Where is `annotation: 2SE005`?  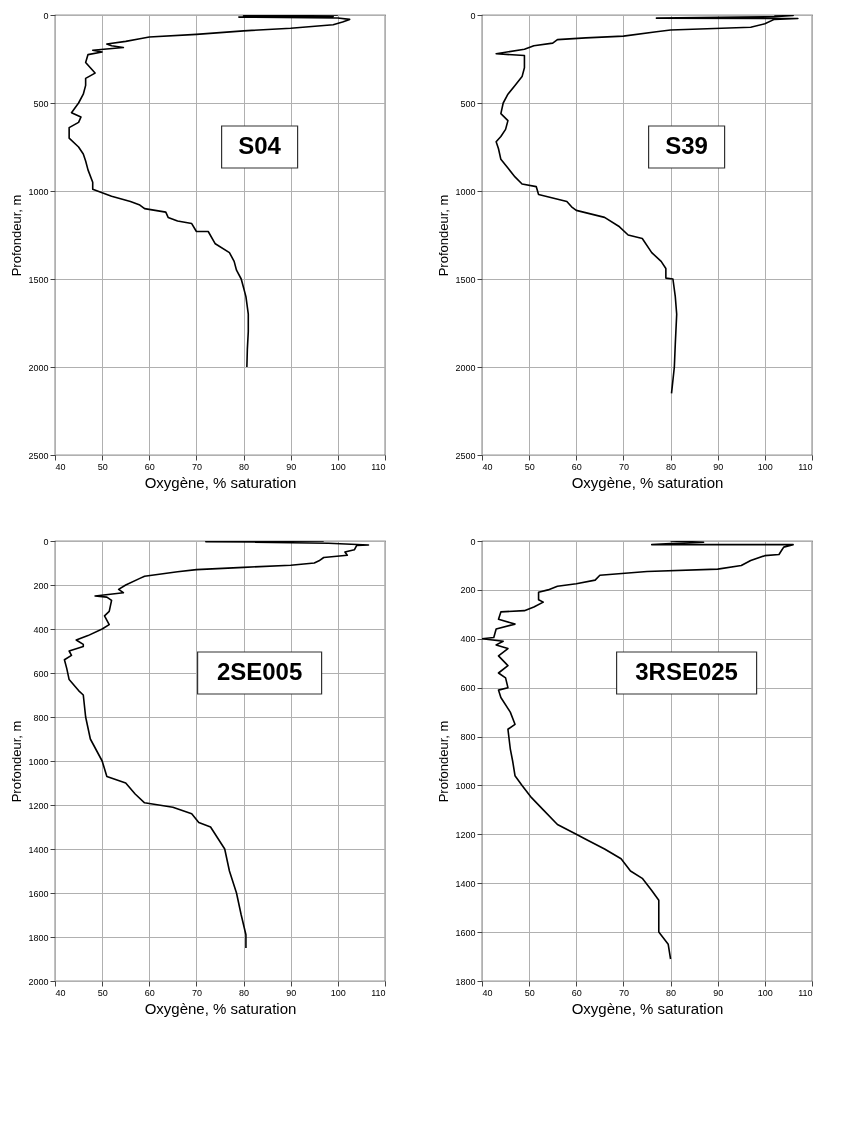
annotation: 2SE005 is located at coordinates (259, 671).